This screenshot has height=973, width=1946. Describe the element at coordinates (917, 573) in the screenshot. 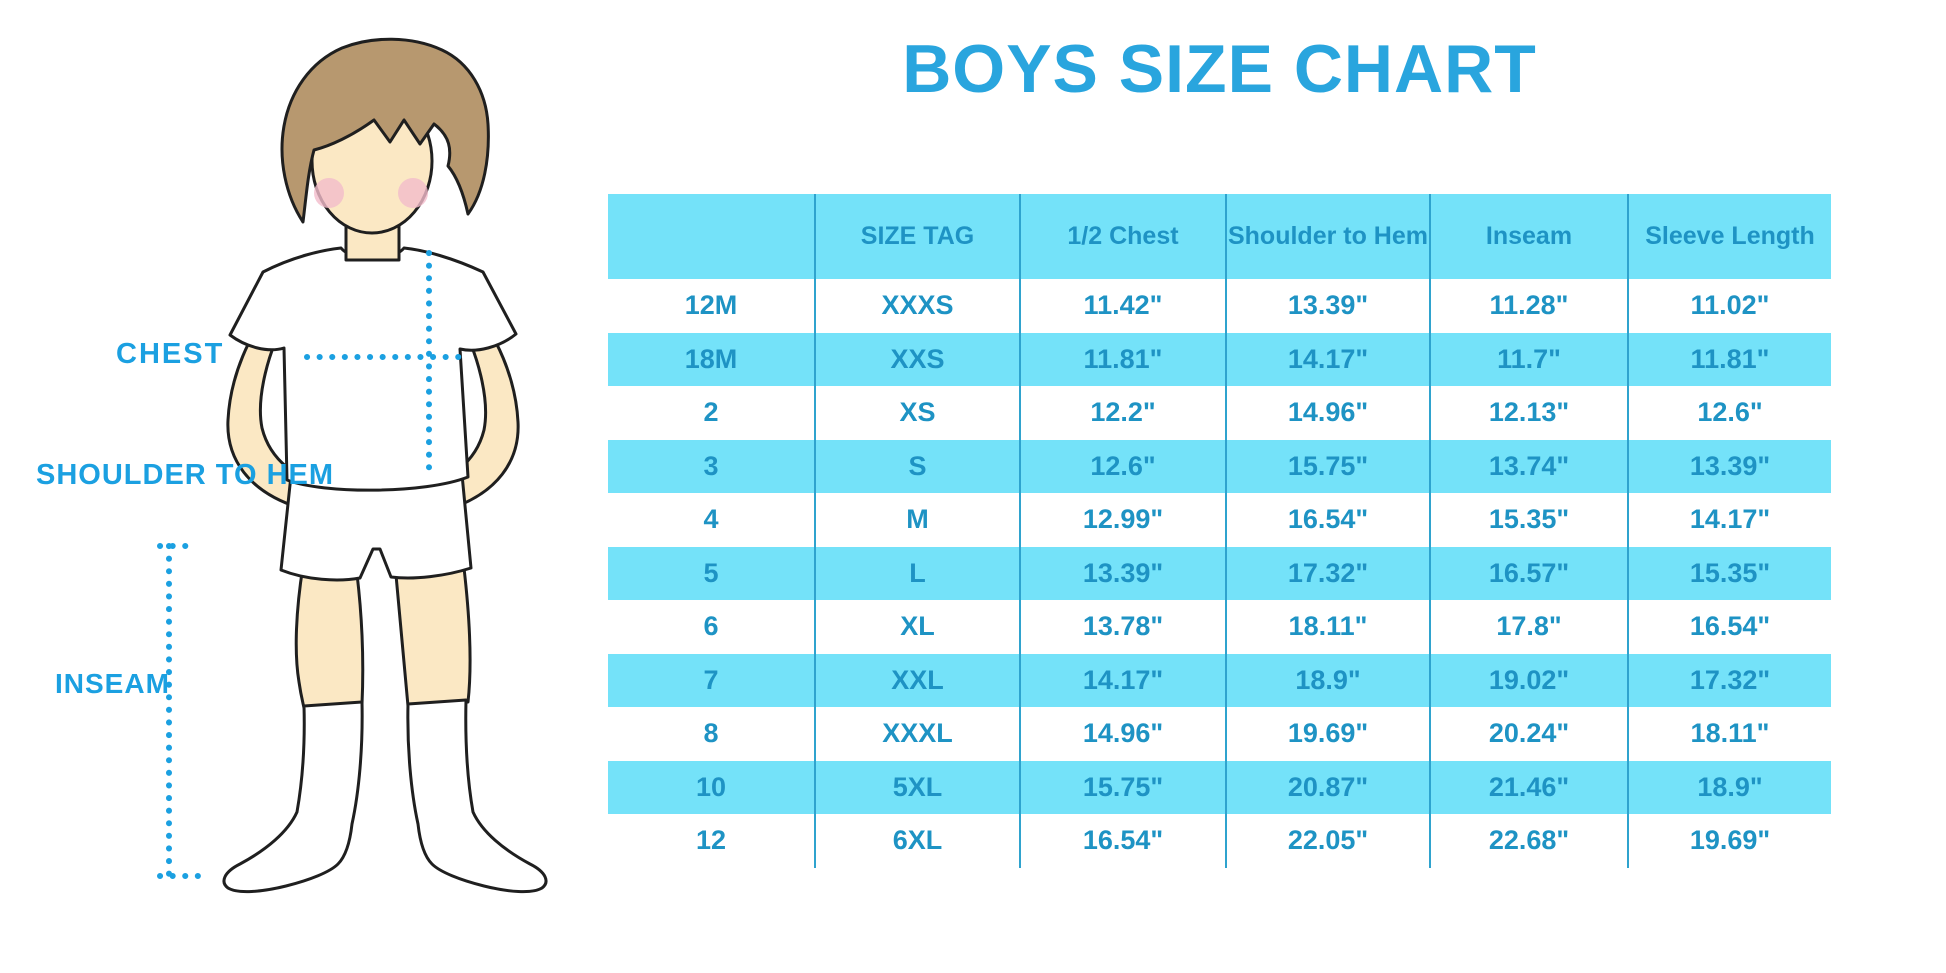

I see `measurement-cell: L` at that location.